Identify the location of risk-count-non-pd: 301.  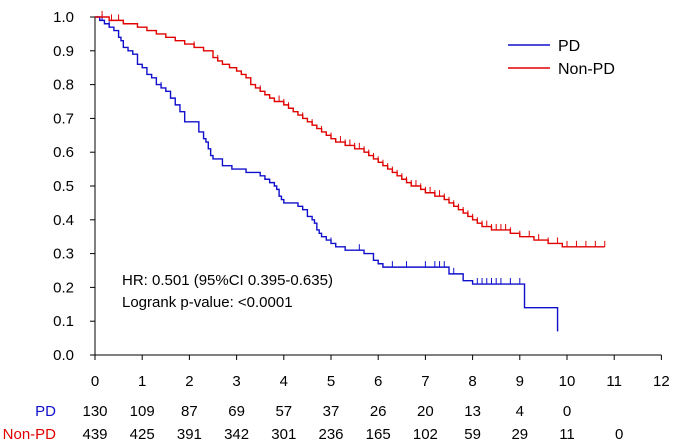
(283, 434).